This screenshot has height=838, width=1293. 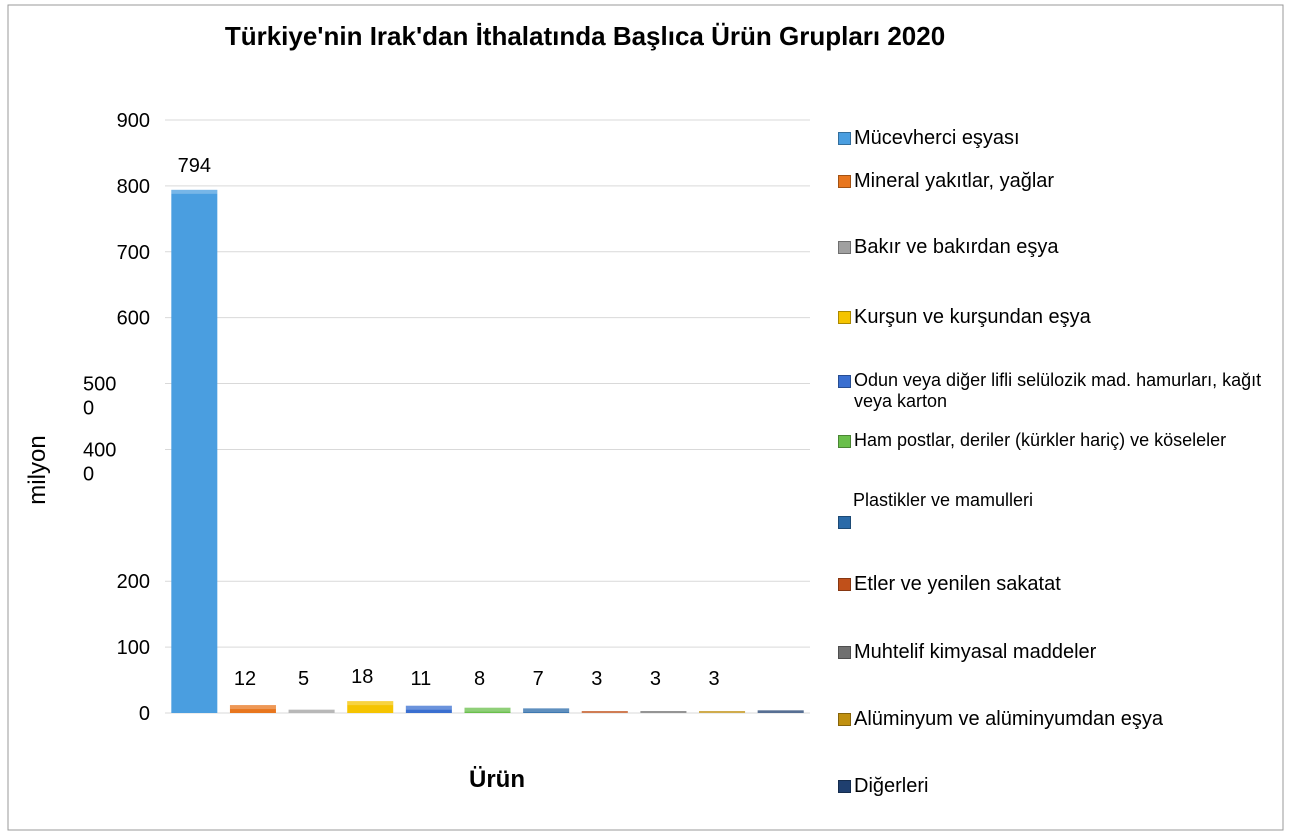 What do you see at coordinates (37, 469) in the screenshot?
I see `y-axis-label: milyon` at bounding box center [37, 469].